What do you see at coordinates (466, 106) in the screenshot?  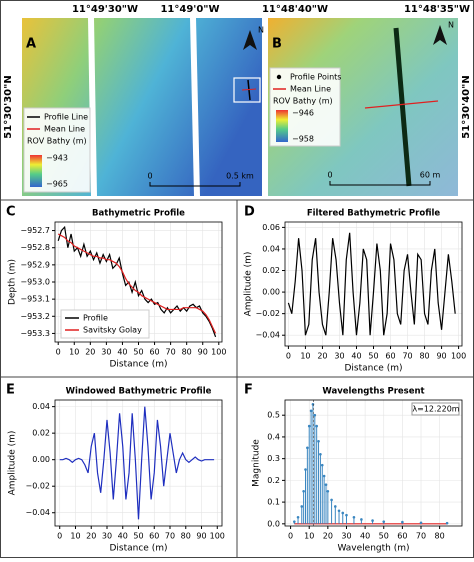 I see `latitude-label: 51°30'40"N` at bounding box center [466, 106].